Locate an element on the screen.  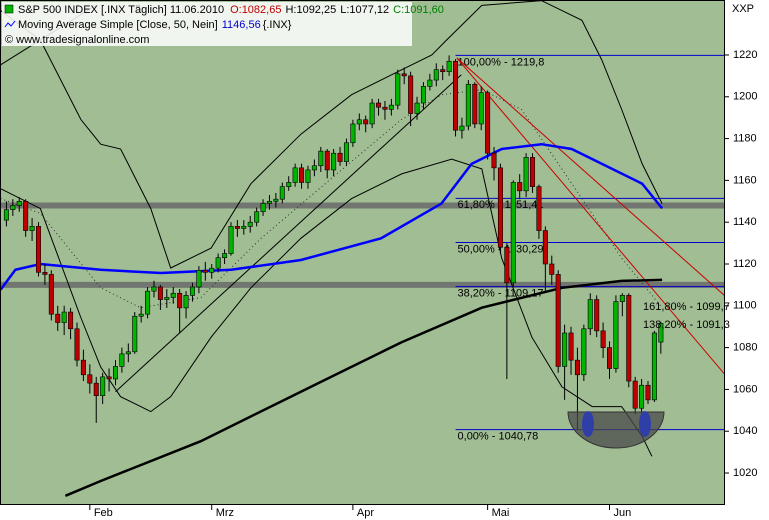
annotation: 161,80% - 1099,7 is located at coordinates (686, 307).